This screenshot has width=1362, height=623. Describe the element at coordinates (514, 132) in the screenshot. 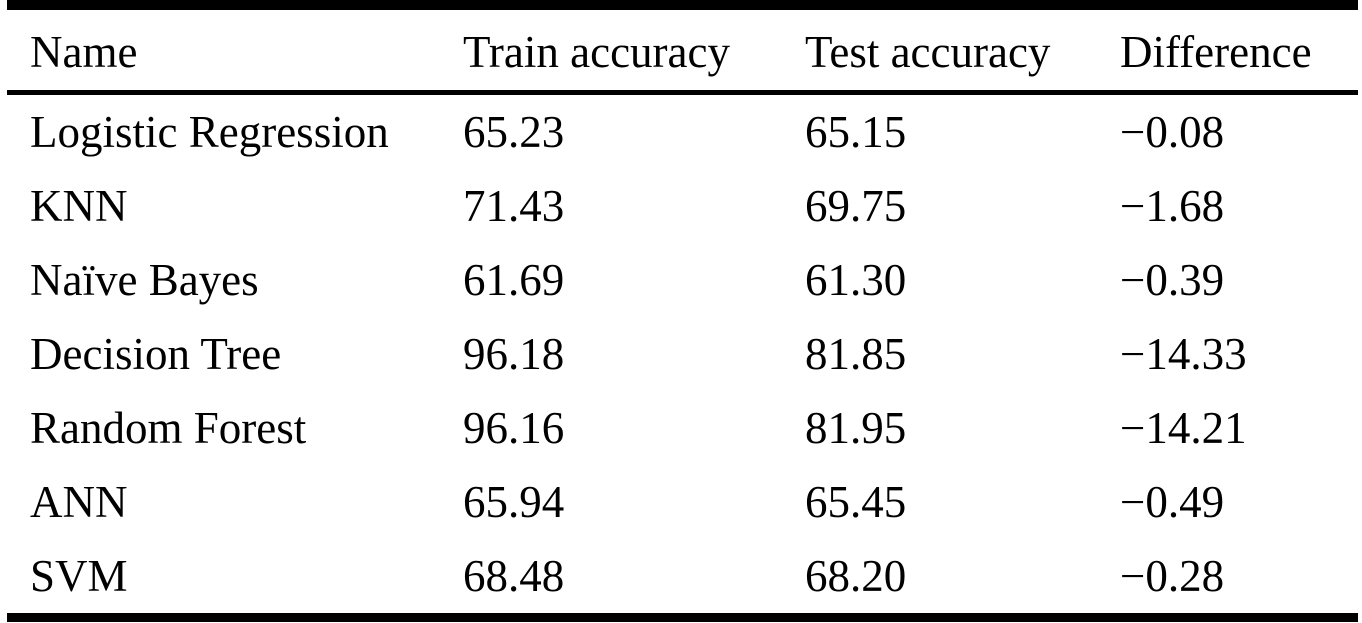

I see `cell-train-accuracy: 65.23` at that location.